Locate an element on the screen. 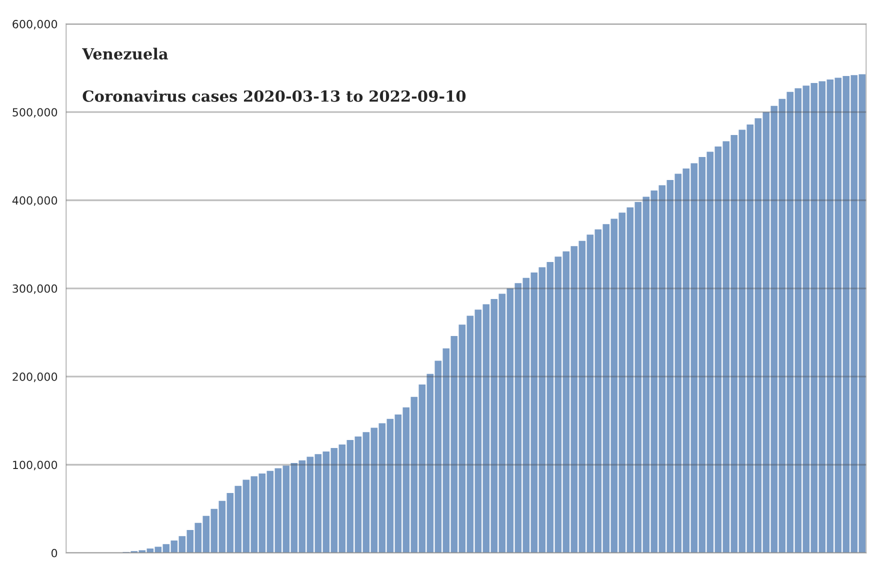 The height and width of the screenshot is (570, 882). text: Coronavirus cases 2020-03-13 to 2022-09-10 is located at coordinates (274, 96).